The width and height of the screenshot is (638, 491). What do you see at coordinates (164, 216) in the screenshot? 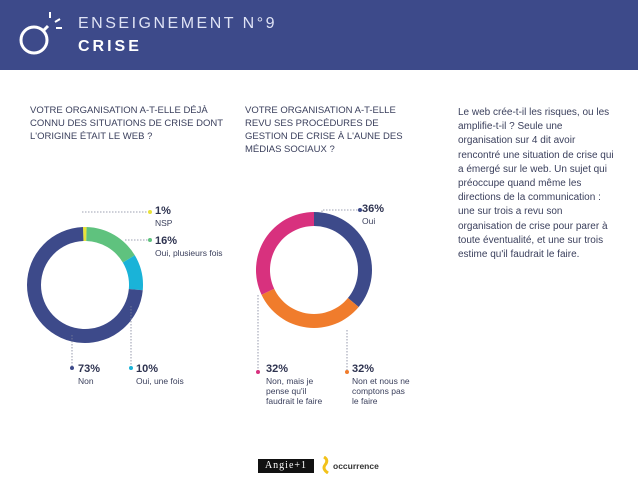
I see `label-nsp: 1% NSP` at bounding box center [164, 216].